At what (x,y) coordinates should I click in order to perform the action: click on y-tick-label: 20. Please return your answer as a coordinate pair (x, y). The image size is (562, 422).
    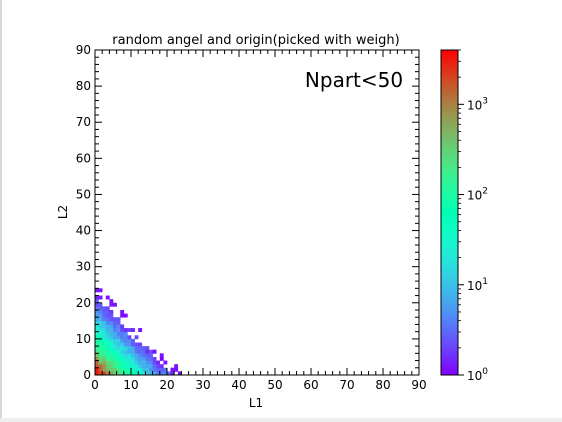
    Looking at the image, I should click on (83, 303).